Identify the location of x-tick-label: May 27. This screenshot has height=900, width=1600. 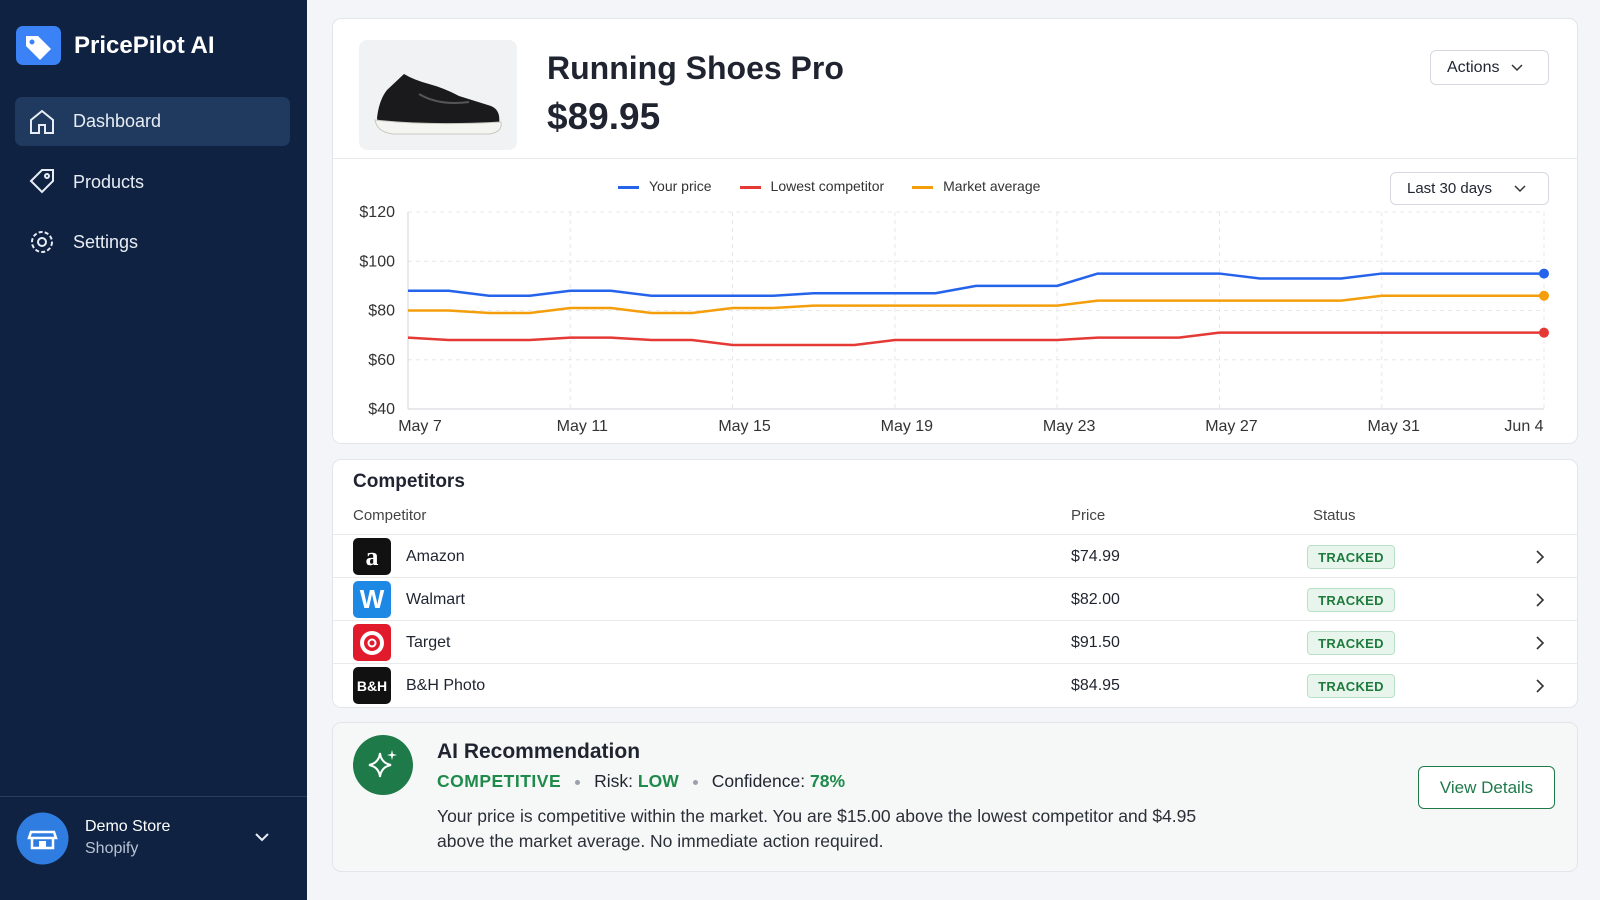
(1231, 426).